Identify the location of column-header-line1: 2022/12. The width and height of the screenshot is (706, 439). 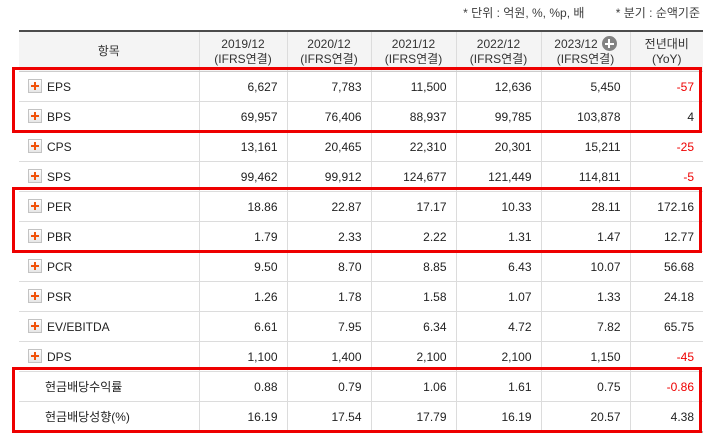
(498, 43).